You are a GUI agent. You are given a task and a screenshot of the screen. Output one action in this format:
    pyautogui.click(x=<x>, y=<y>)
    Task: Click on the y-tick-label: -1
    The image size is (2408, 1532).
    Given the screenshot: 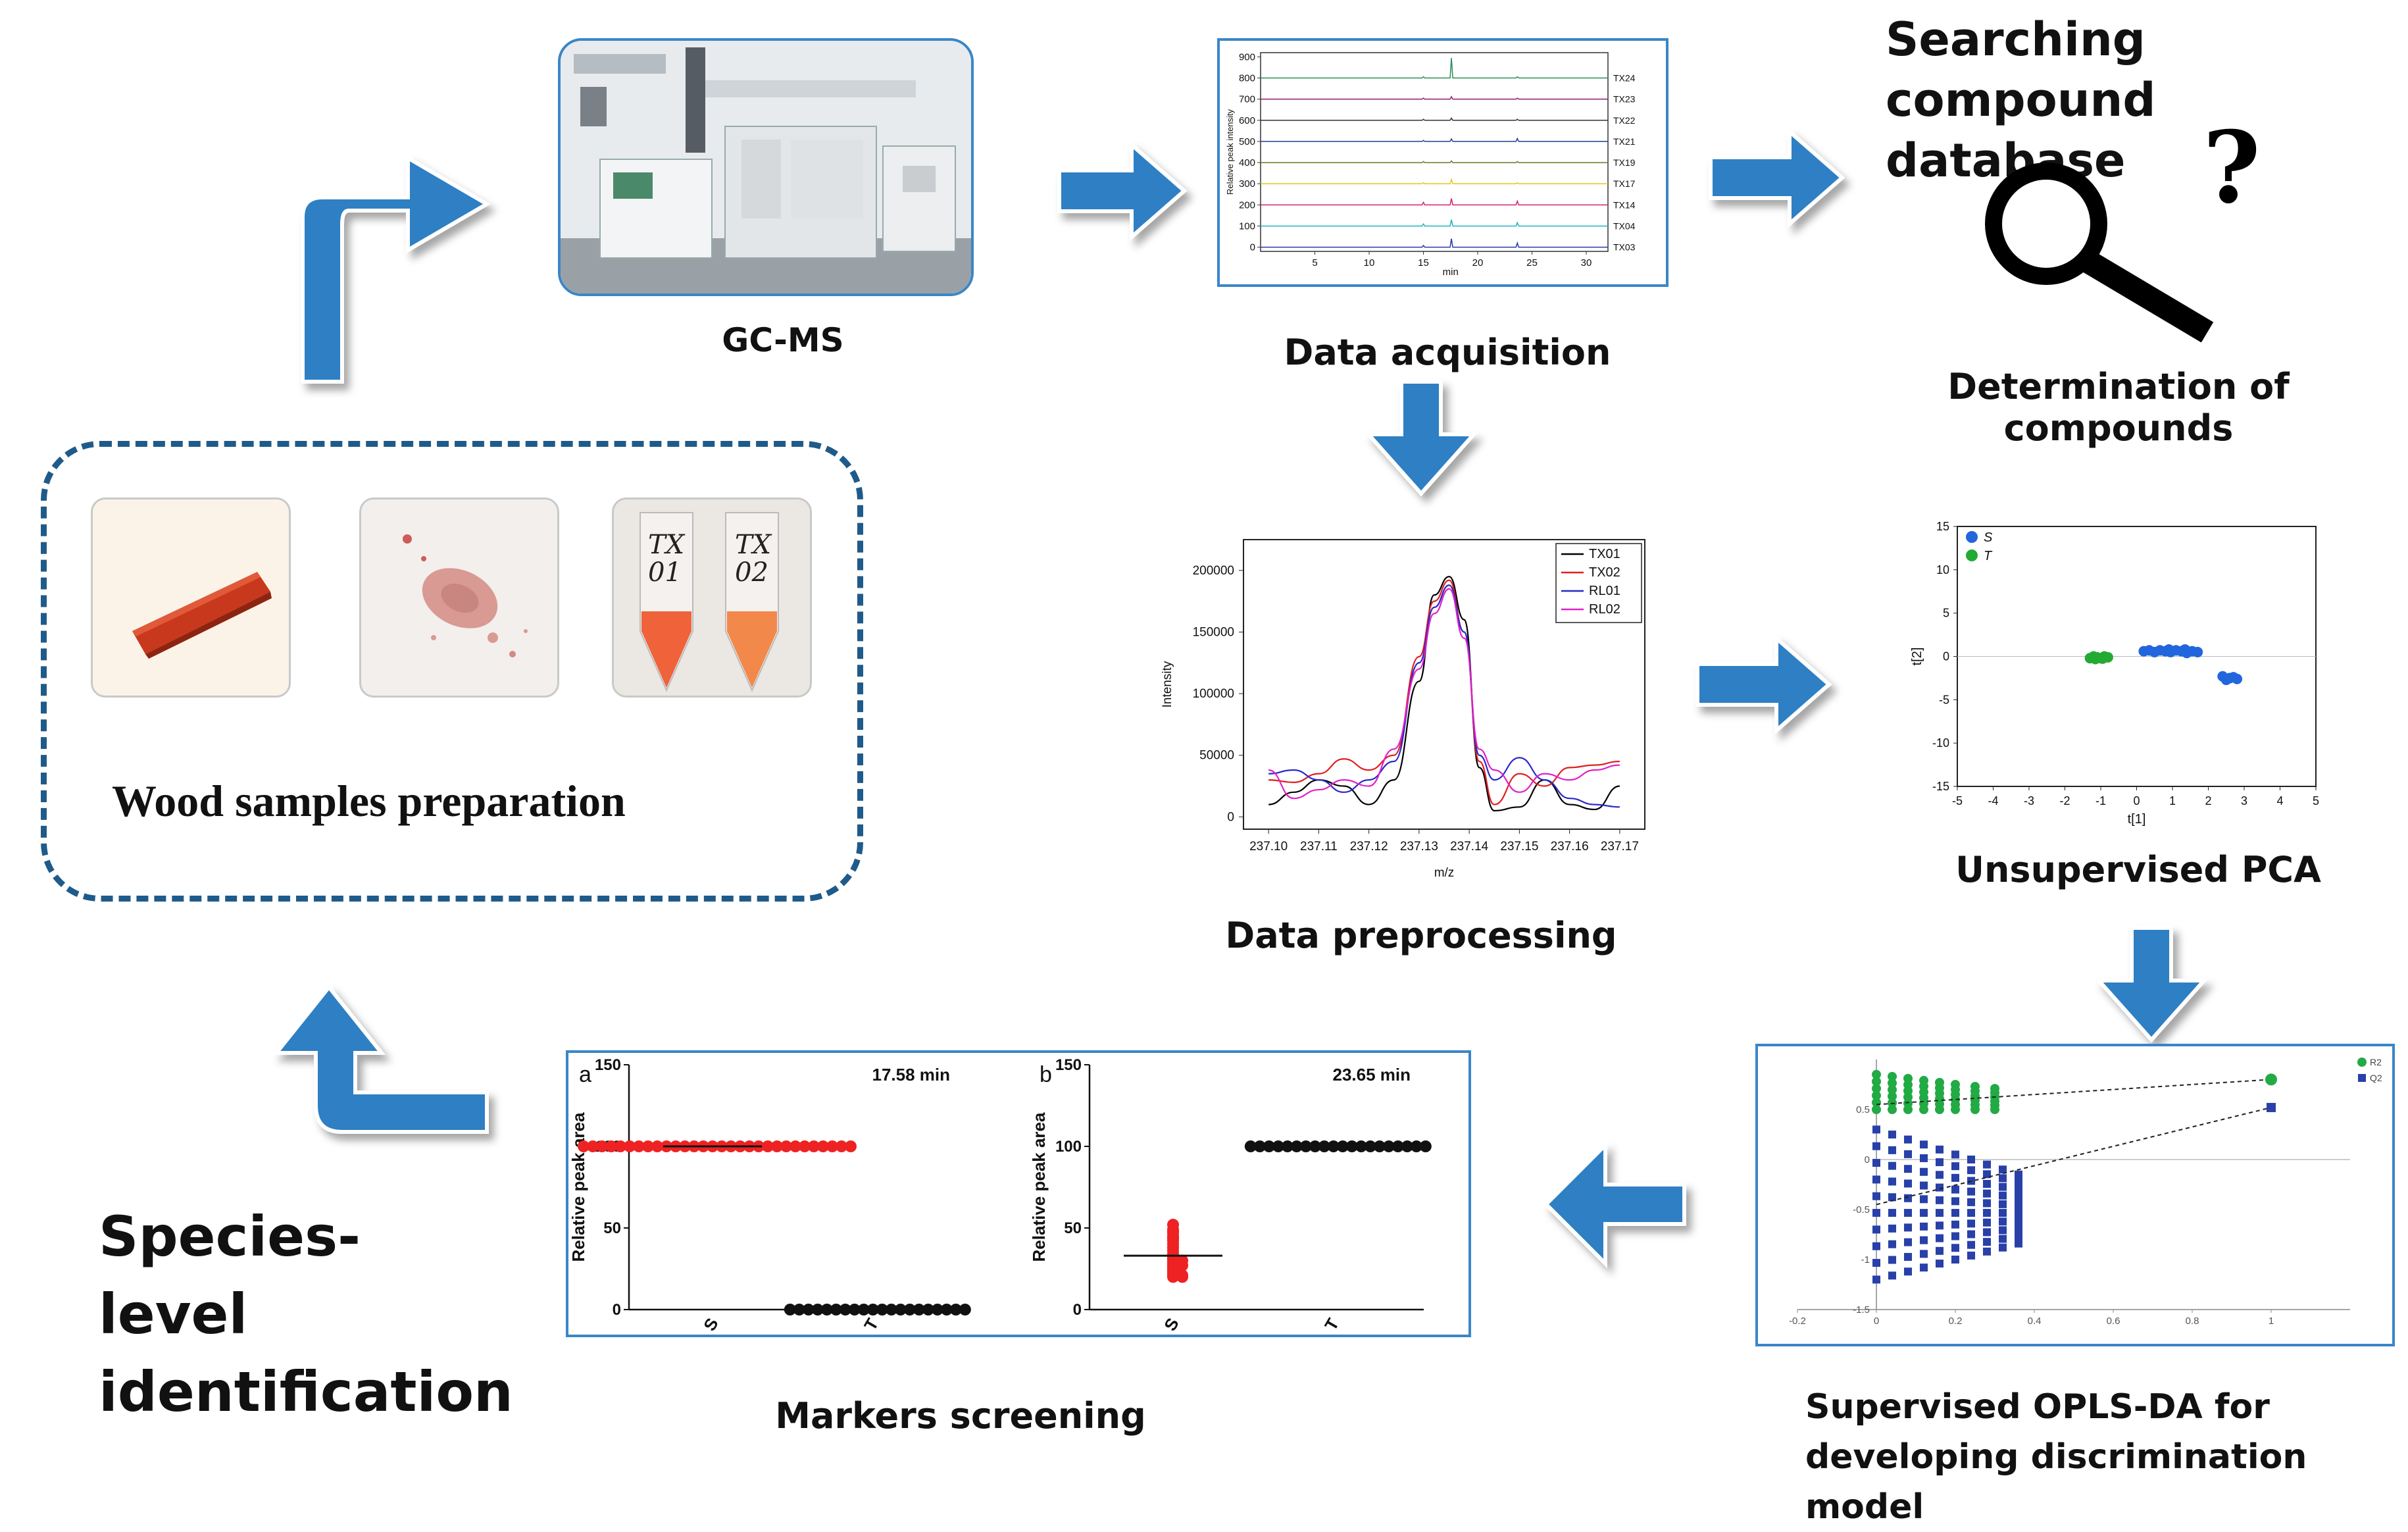 What is the action you would take?
    pyautogui.click(x=1865, y=1259)
    